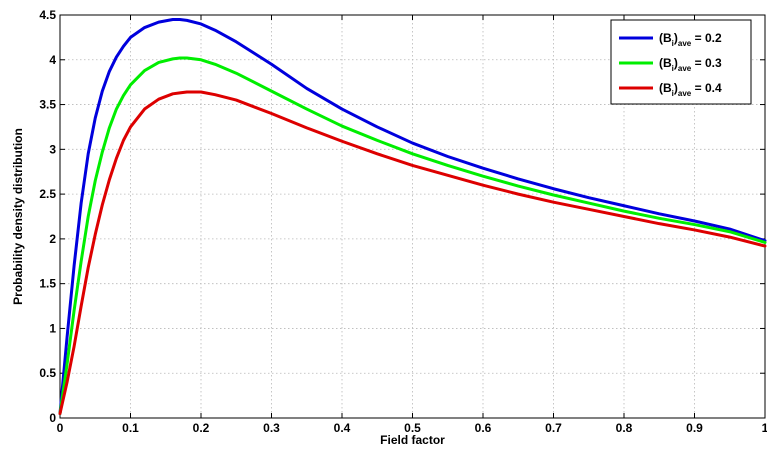  What do you see at coordinates (624, 428) in the screenshot?
I see `x-tick-label: 0.8` at bounding box center [624, 428].